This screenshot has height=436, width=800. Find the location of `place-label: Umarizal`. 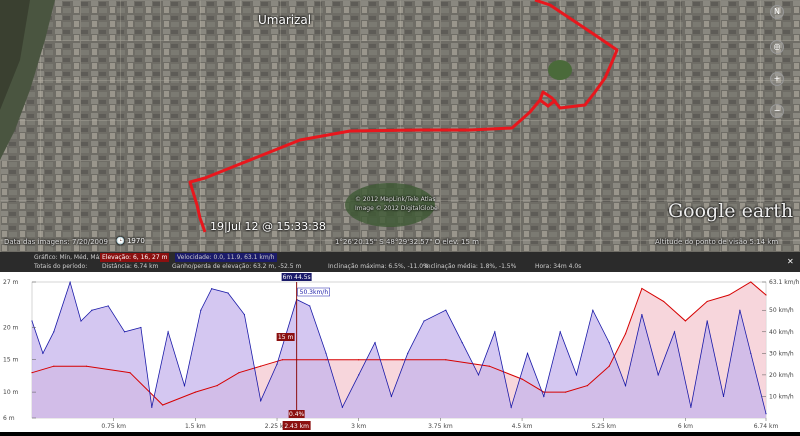

place-label: Umarizal is located at coordinates (285, 20).